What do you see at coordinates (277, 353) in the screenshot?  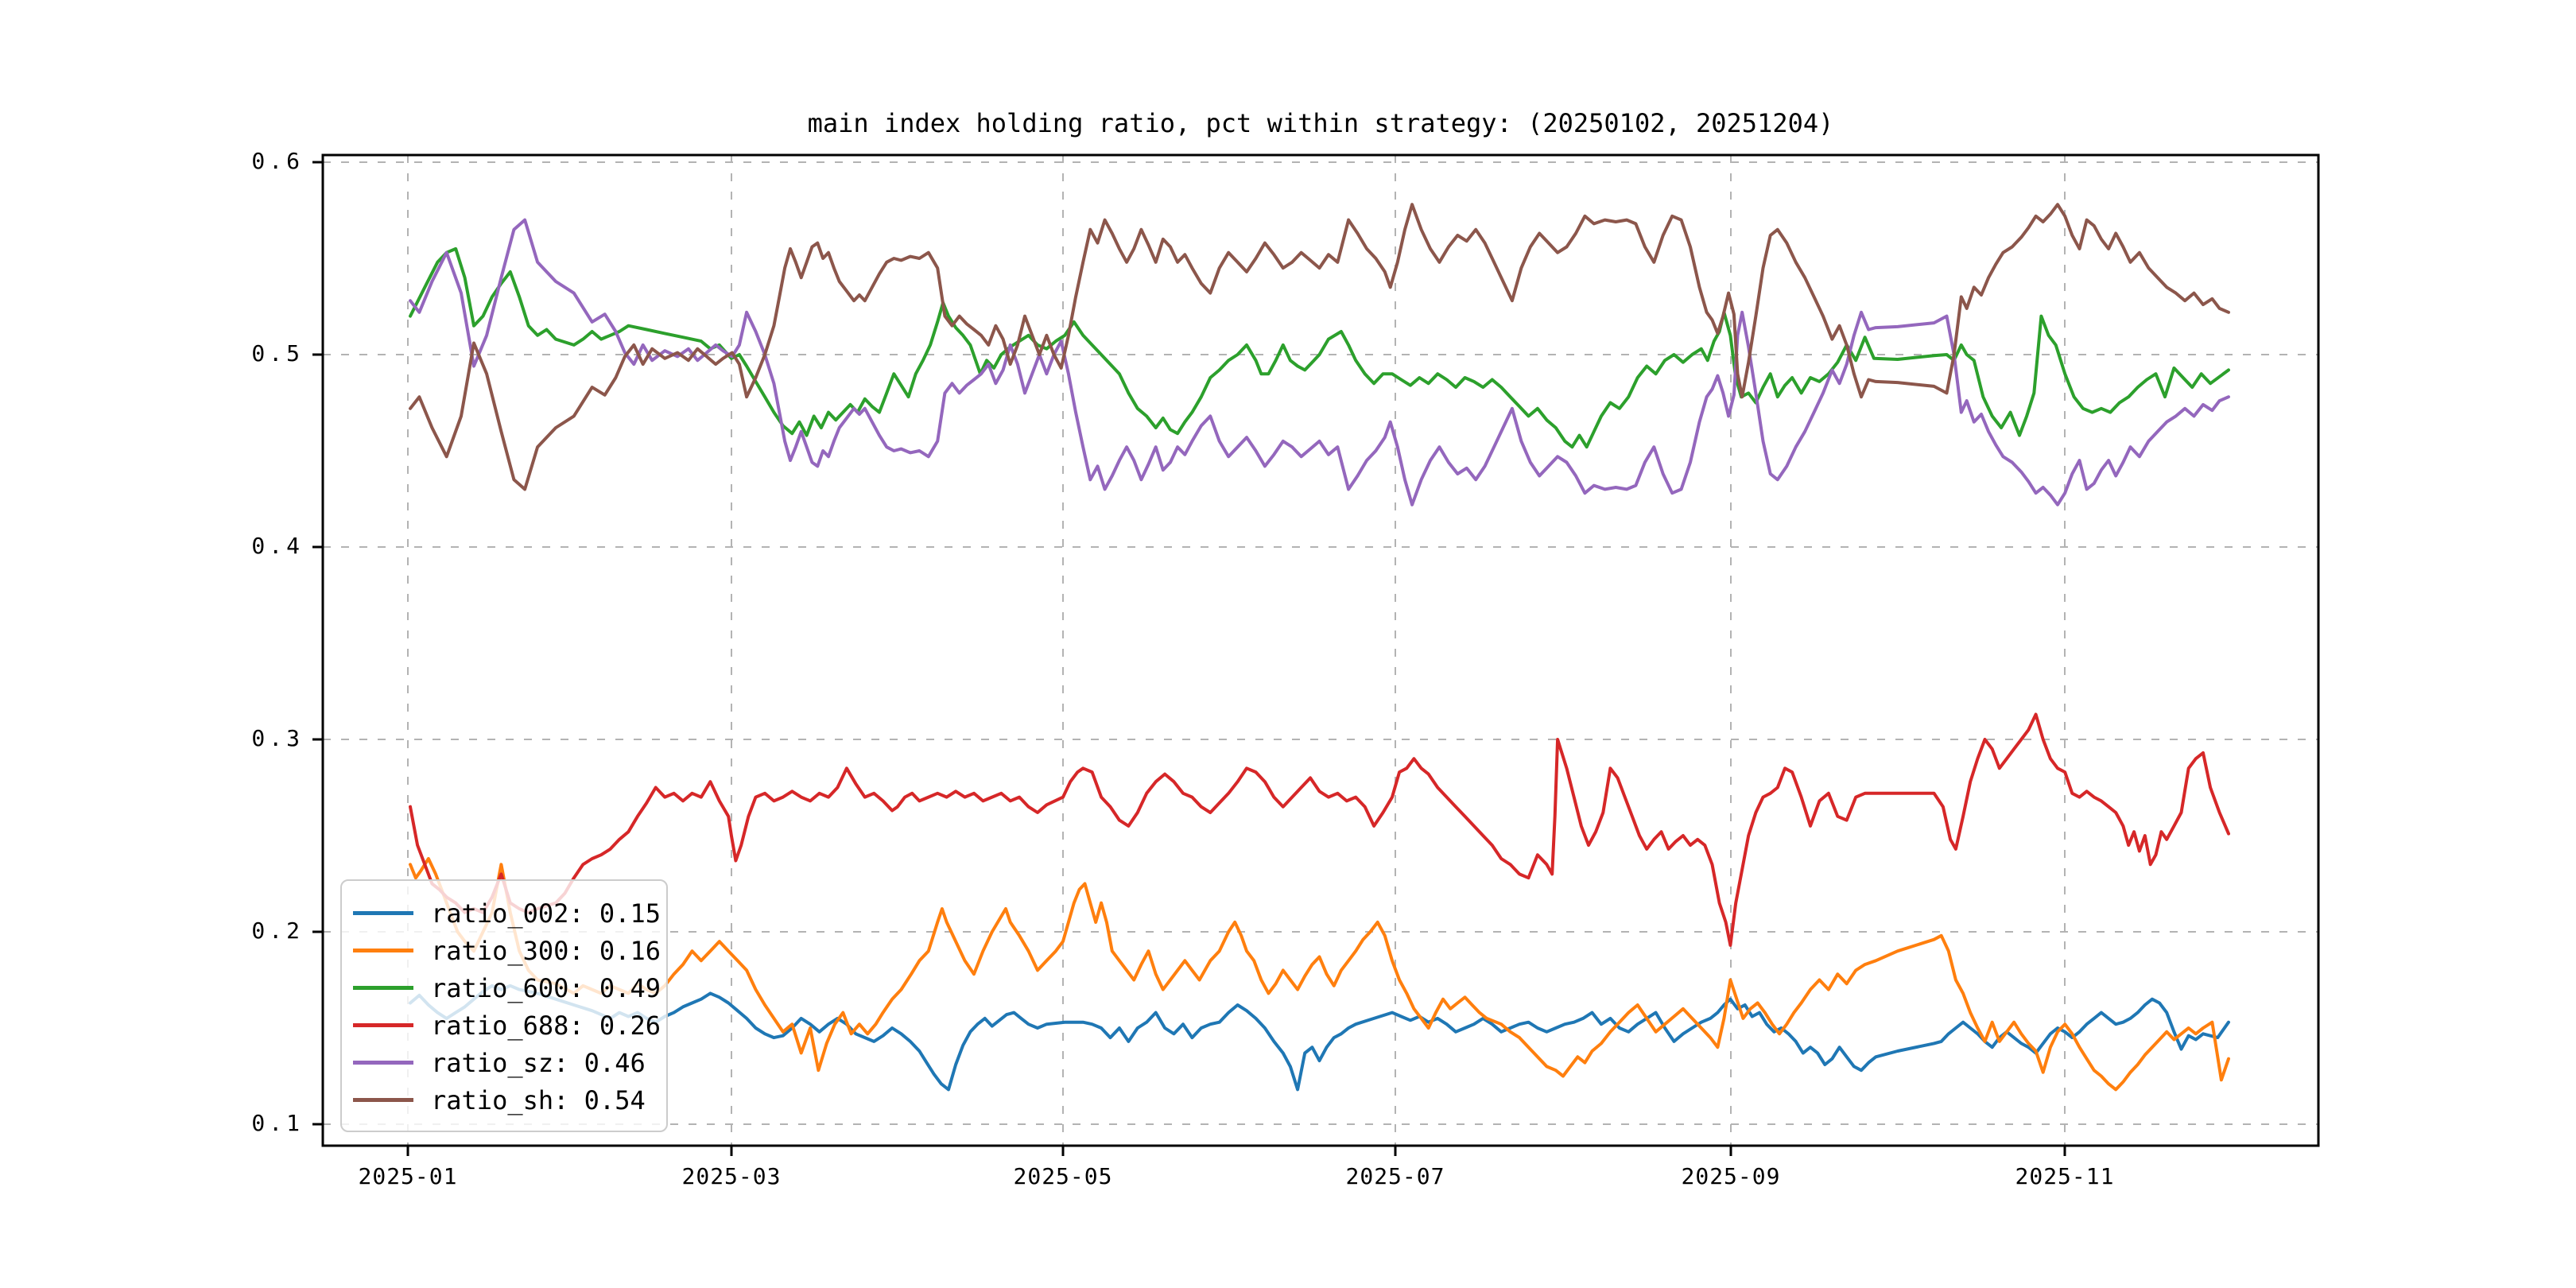 I see `y-tick-label: 0.5` at bounding box center [277, 353].